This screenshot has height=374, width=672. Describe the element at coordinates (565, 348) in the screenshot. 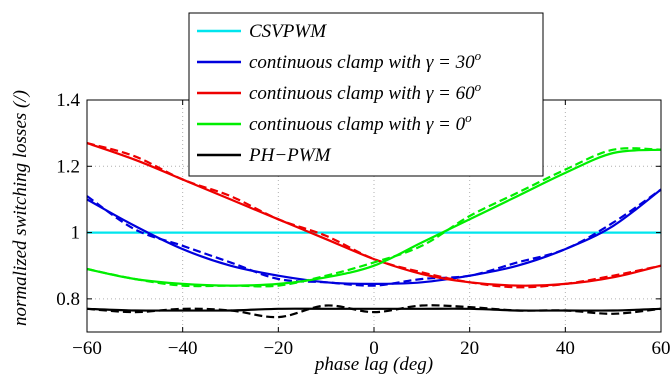

I see `x-tick-label: 40` at that location.